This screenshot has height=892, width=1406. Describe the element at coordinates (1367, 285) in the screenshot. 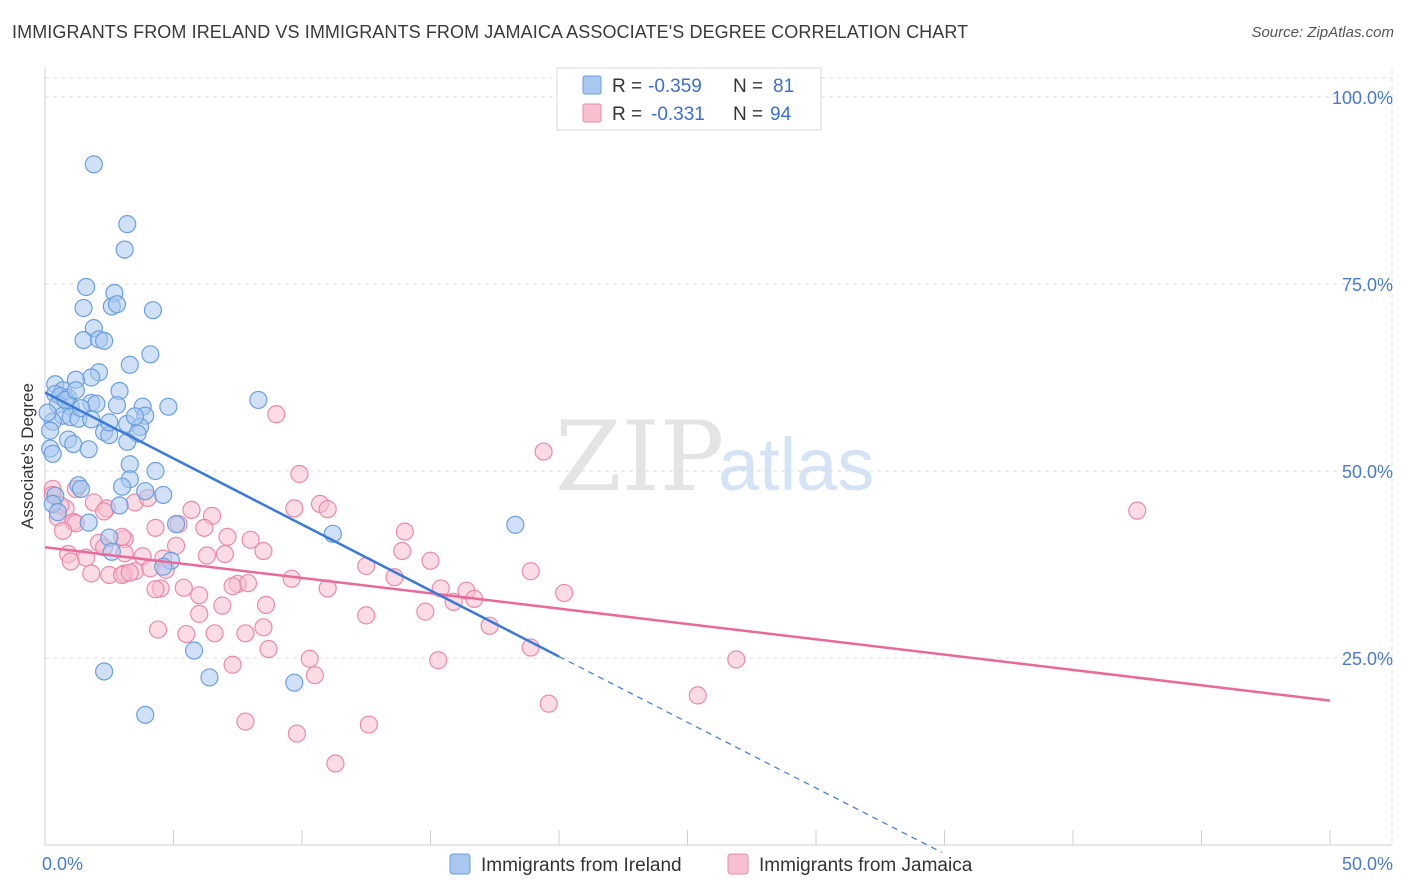

I see `y-tick-label: 75.0%` at that location.